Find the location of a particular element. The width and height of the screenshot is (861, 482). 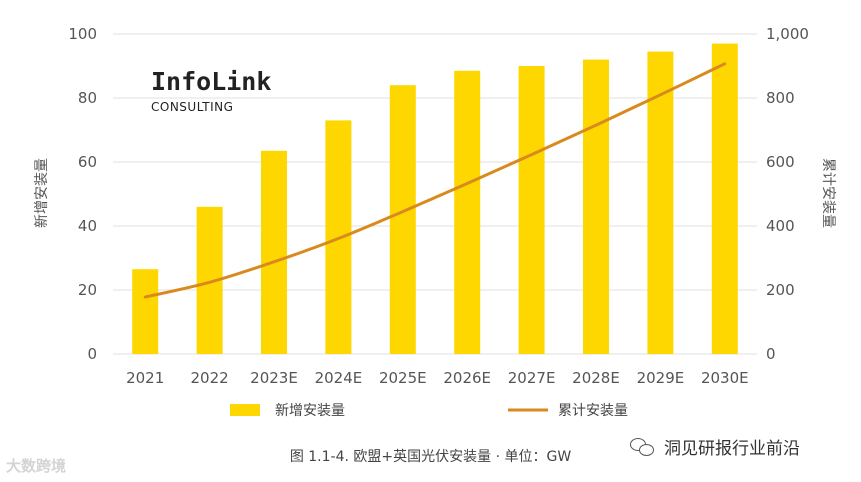

x-tick-label: 2030E is located at coordinates (725, 378).